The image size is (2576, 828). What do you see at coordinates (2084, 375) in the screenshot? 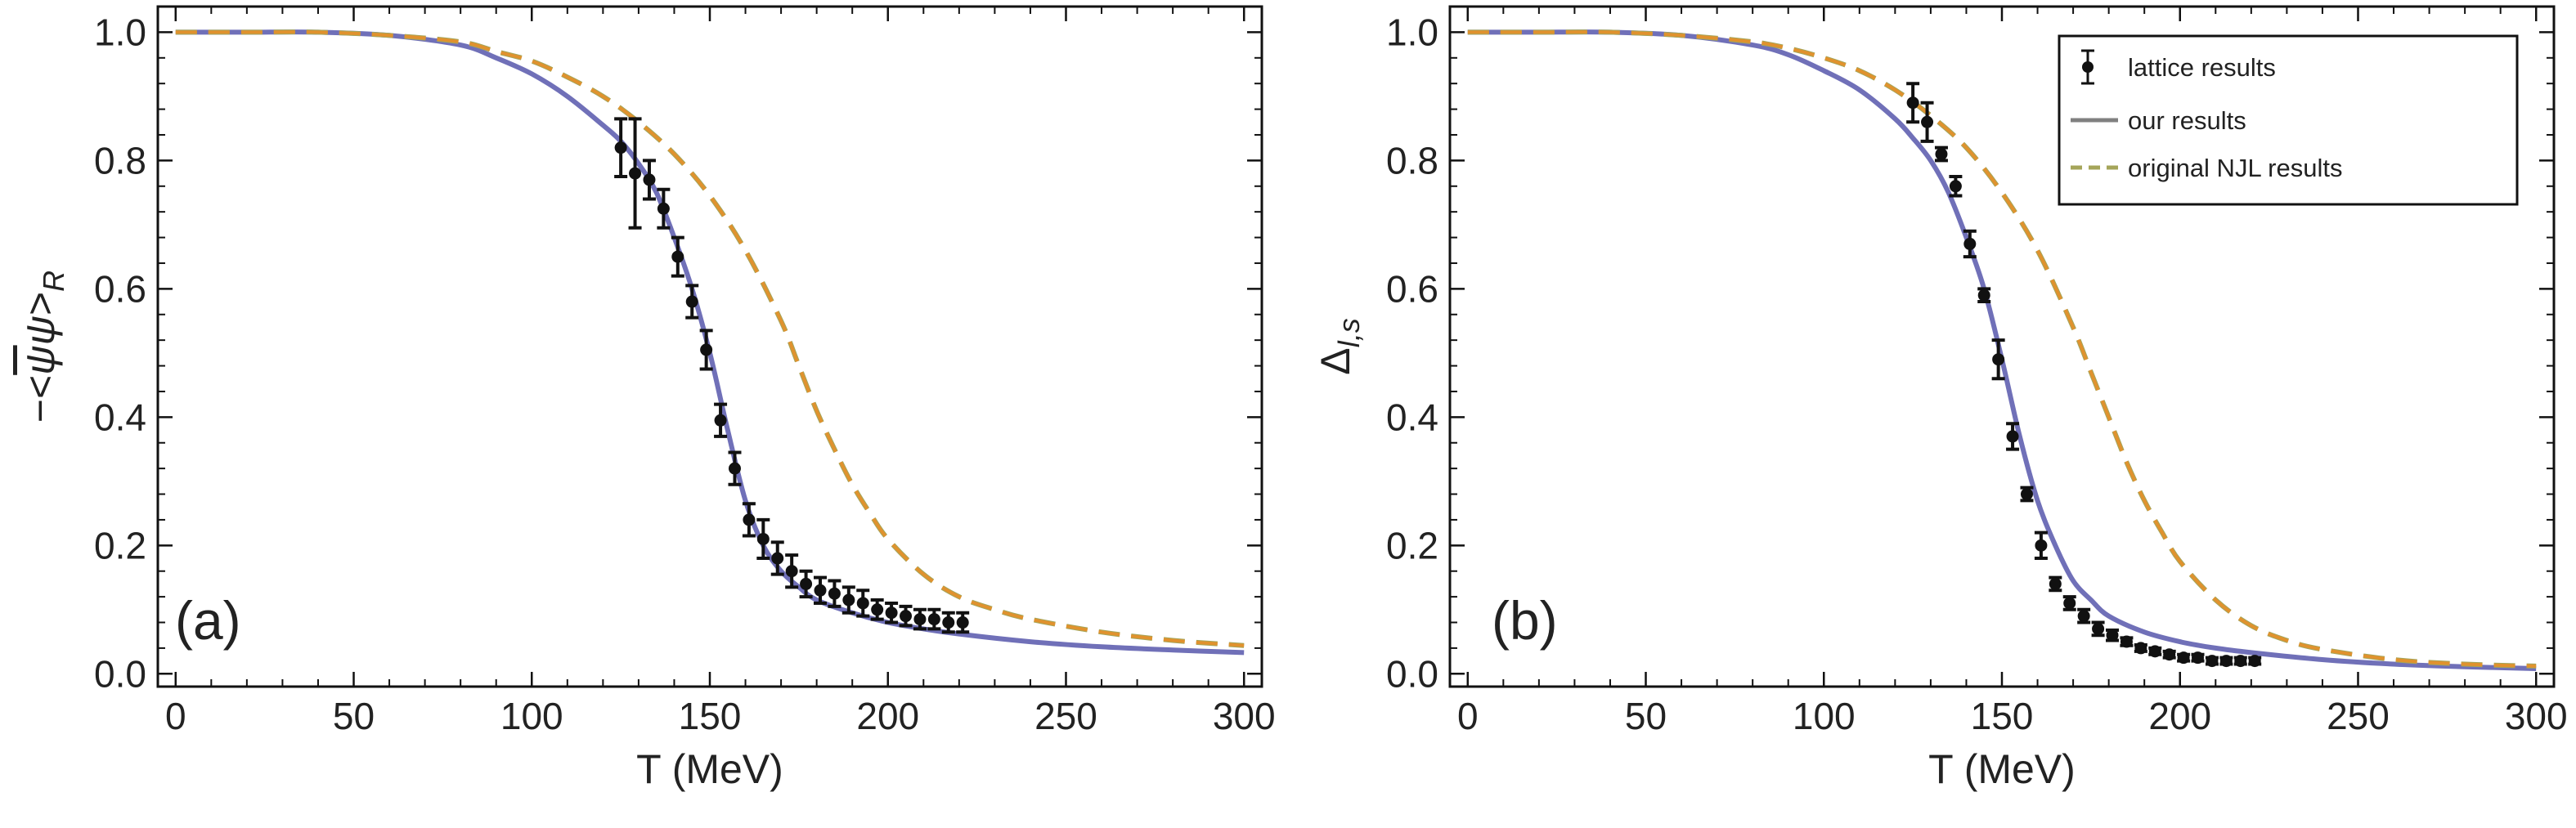
I see `lattice-points-b` at bounding box center [2084, 375].